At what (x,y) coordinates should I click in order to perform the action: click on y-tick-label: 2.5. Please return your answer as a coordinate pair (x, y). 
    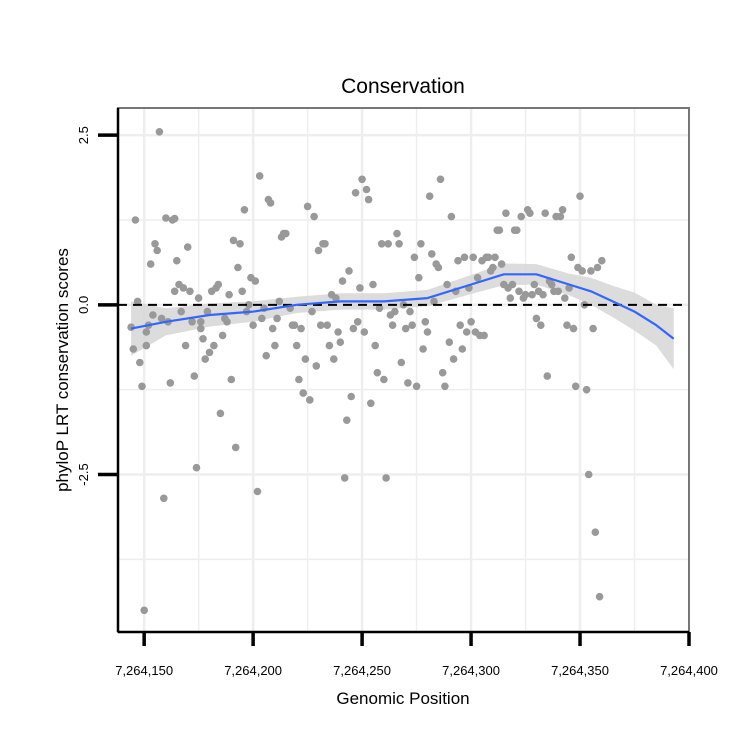
    Looking at the image, I should click on (83, 135).